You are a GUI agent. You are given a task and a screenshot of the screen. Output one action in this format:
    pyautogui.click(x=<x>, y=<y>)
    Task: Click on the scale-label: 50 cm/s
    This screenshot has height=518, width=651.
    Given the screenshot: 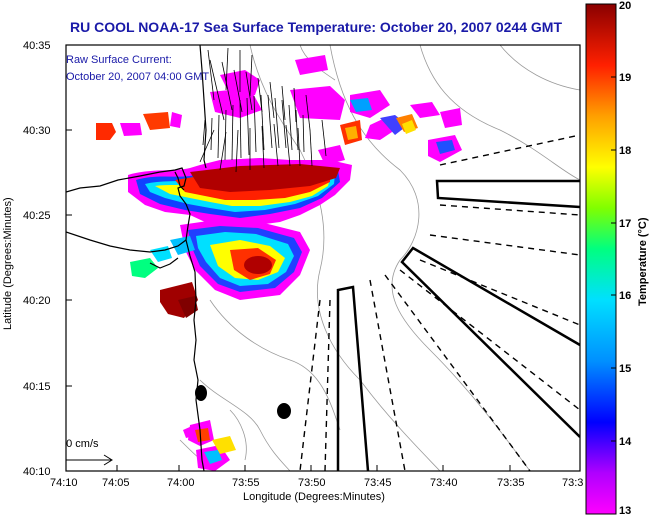 What is the action you would take?
    pyautogui.click(x=79, y=444)
    